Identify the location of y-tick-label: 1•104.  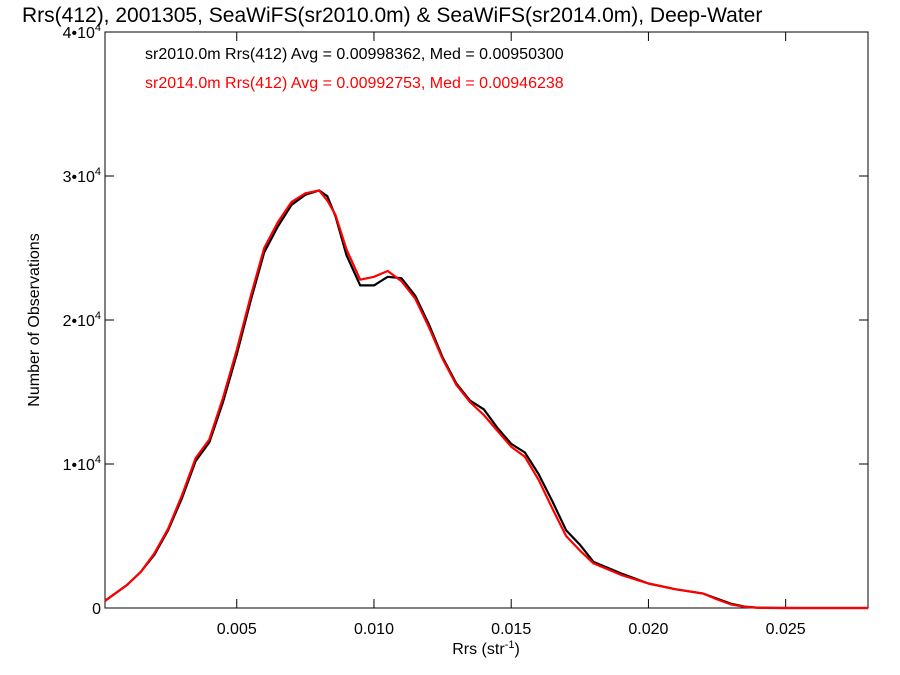
(82, 464).